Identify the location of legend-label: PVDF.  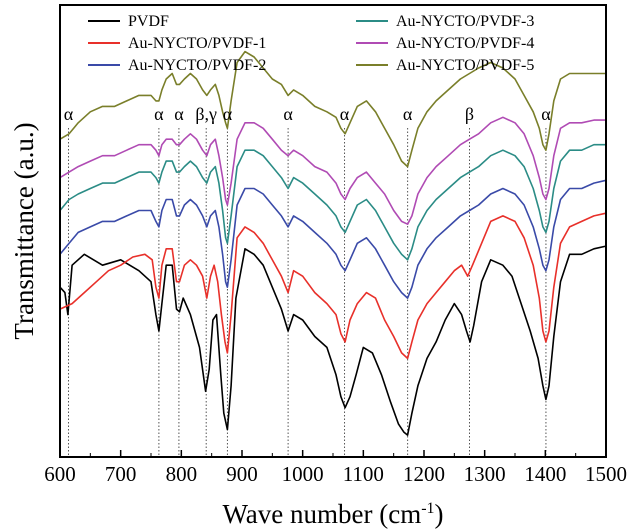
(148, 21).